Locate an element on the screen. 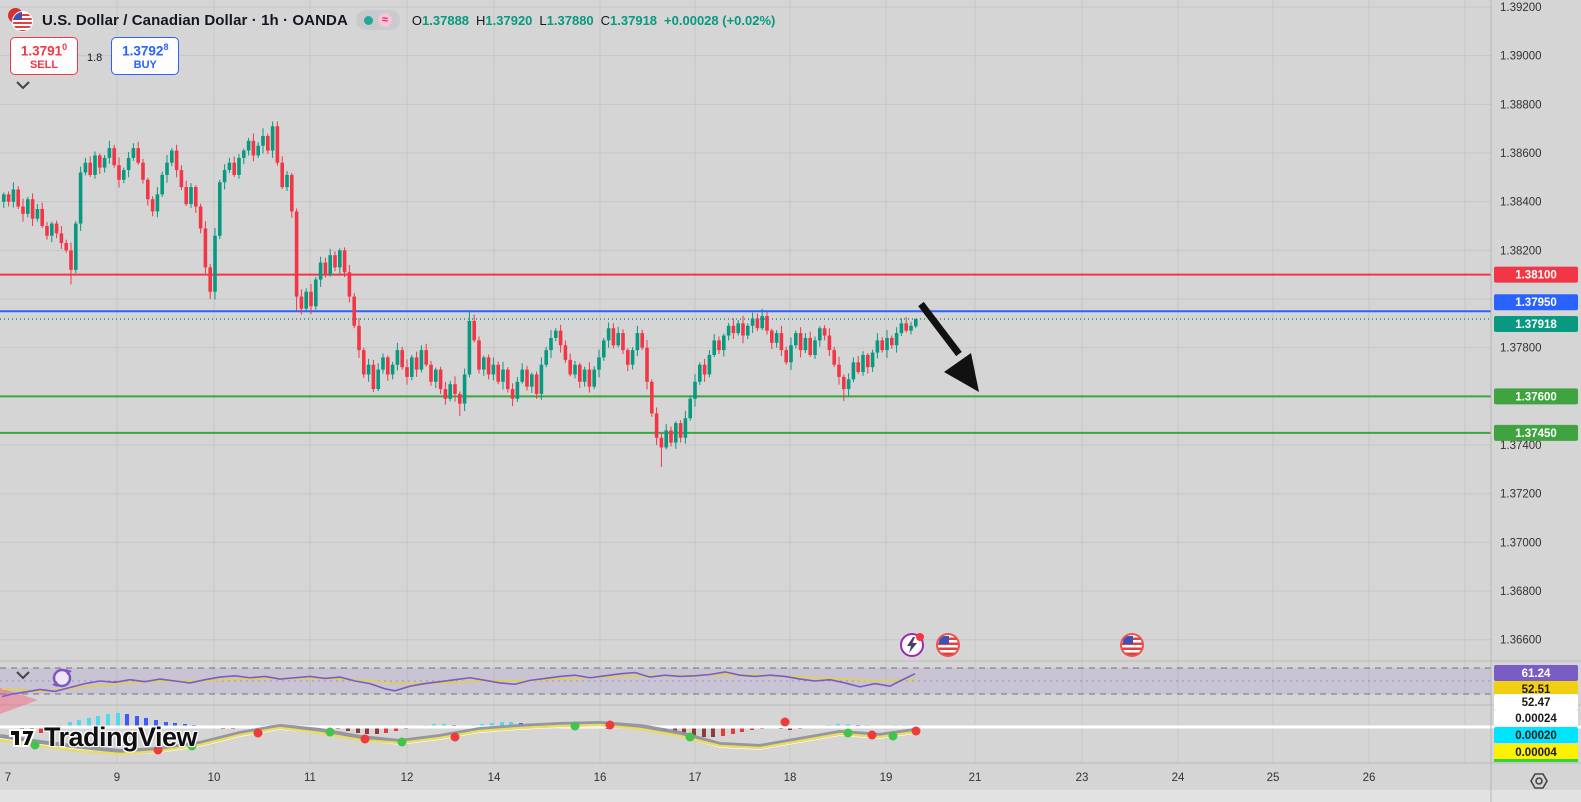 Image resolution: width=1581 pixels, height=802 pixels. indicator-cycle-icon is located at coordinates (62, 678).